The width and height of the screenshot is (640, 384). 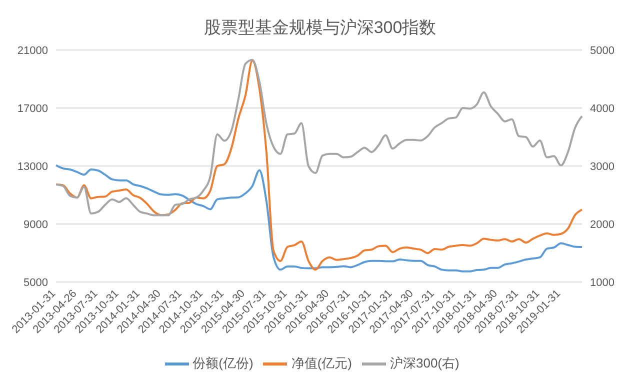 What do you see at coordinates (320, 28) in the screenshot?
I see `chart-title: 股票型基金规模与沪深300指数` at bounding box center [320, 28].